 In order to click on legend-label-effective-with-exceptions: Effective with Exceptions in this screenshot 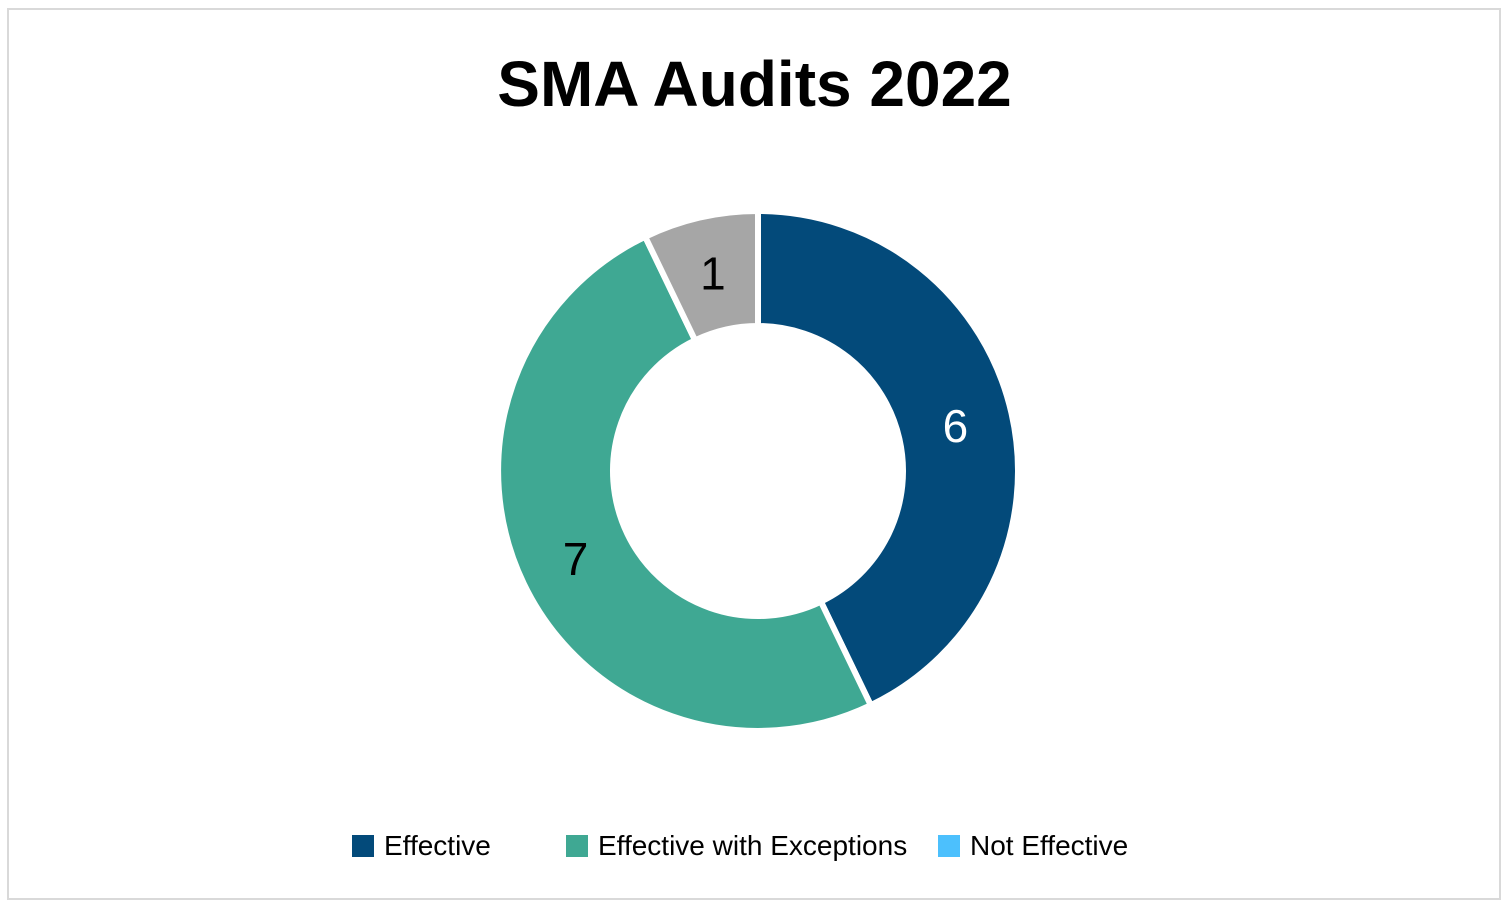, I will do `click(753, 845)`.